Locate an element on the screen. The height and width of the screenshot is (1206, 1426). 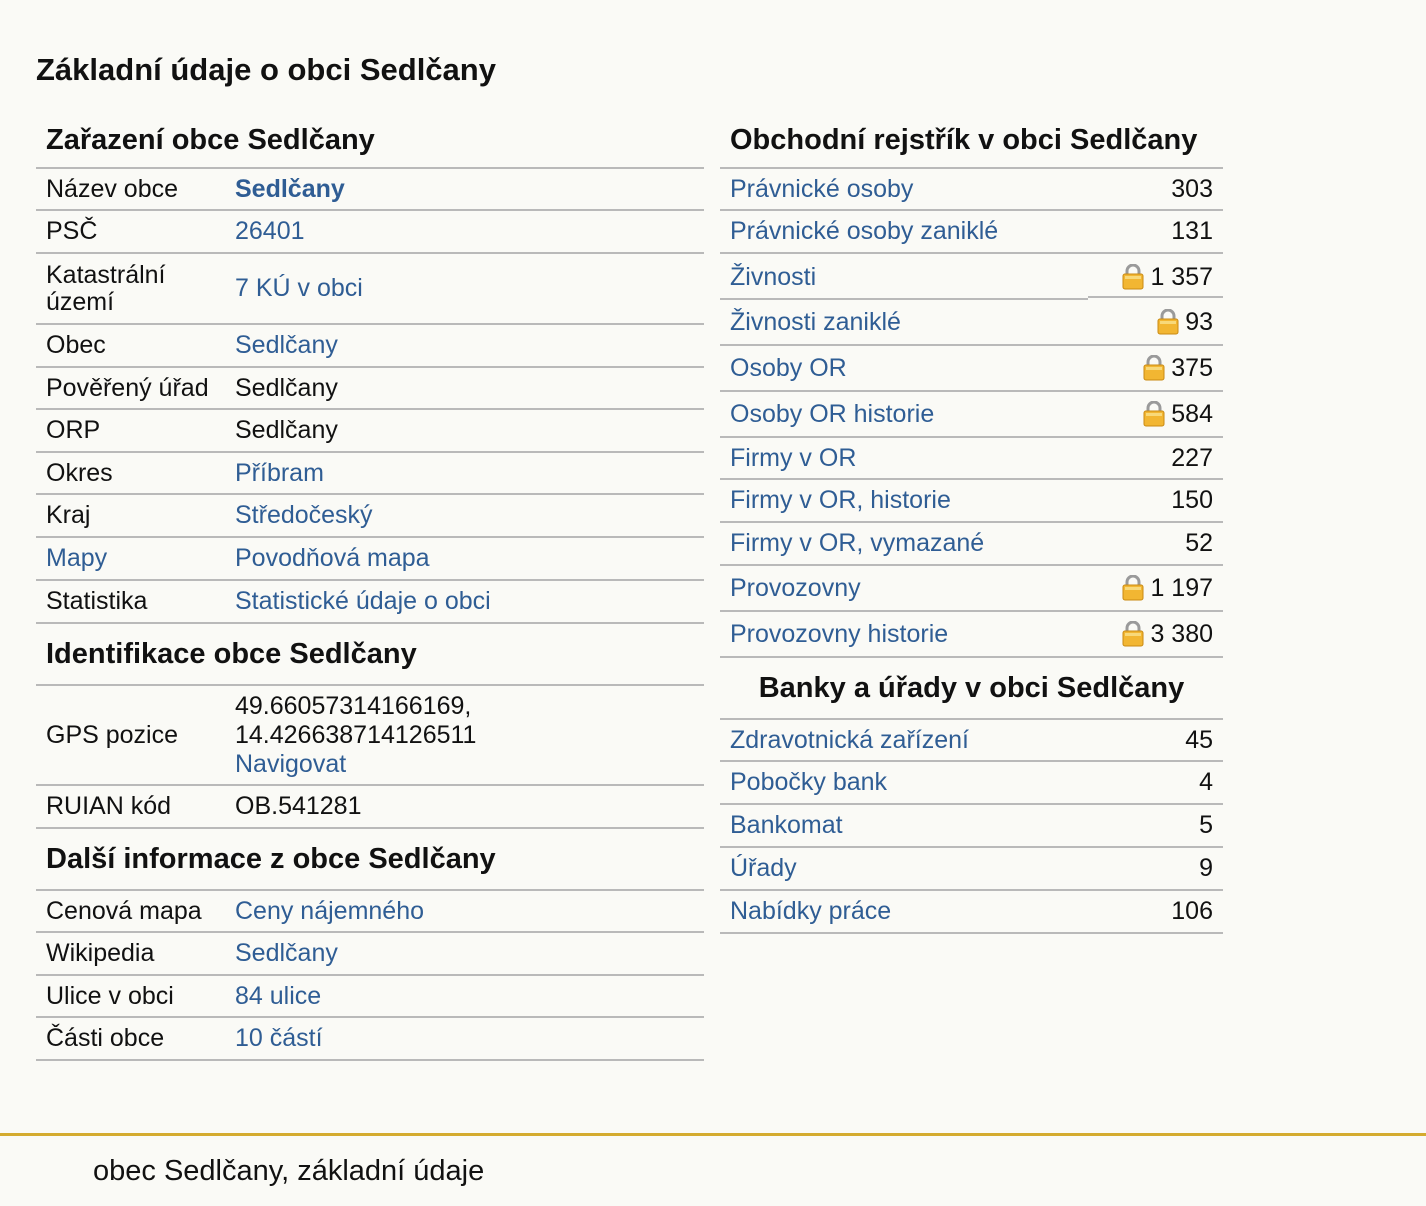
link-povodnova-mapa: Povodňová mapa is located at coordinates (332, 558).